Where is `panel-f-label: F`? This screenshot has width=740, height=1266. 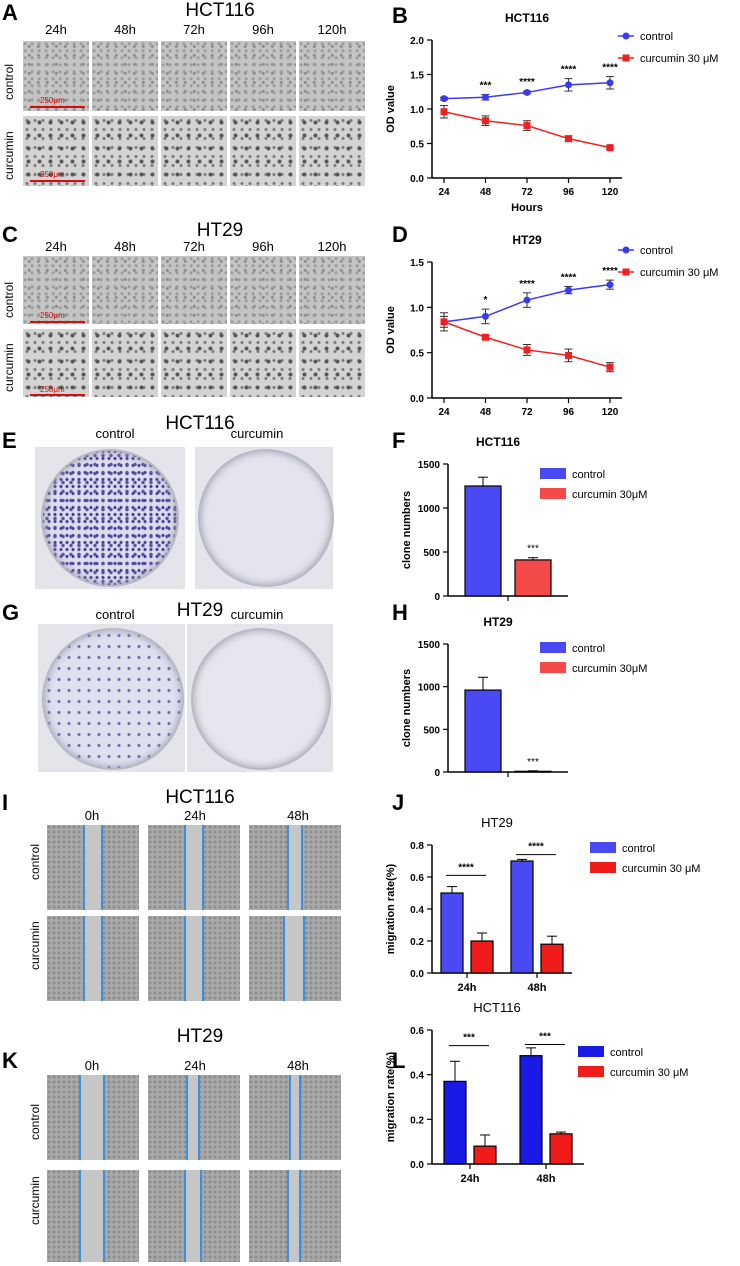 panel-f-label: F is located at coordinates (398, 440).